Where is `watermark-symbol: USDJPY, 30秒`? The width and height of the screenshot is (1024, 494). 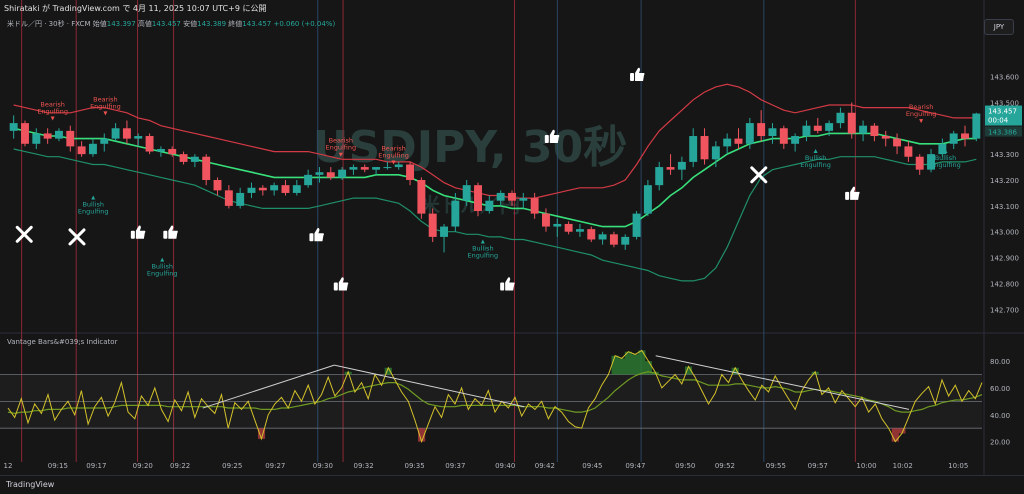 watermark-symbol: USDJPY, 30秒 is located at coordinates (470, 147).